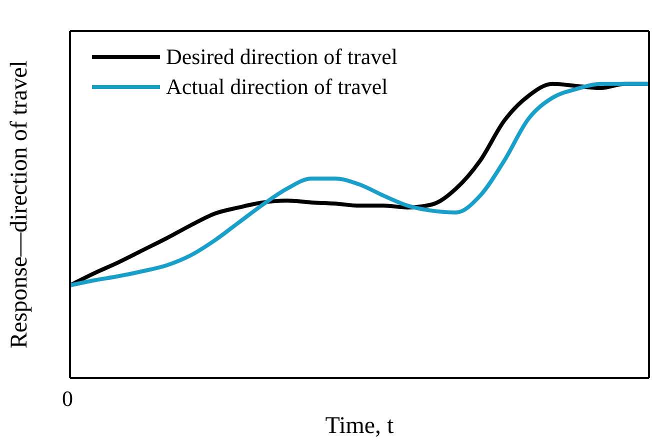 The height and width of the screenshot is (441, 654). I want to click on legend-label: Actual direction of travel, so click(277, 87).